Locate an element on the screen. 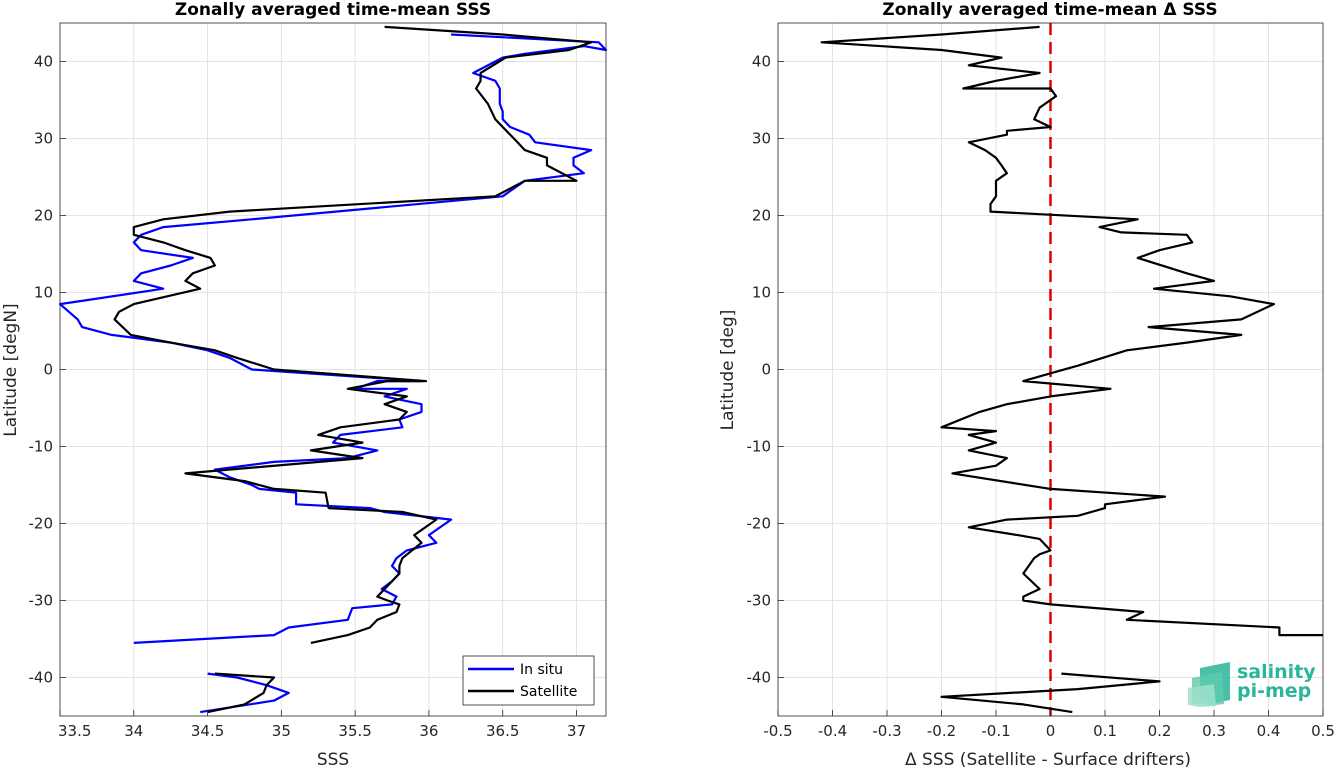  right-series-delta-sss-line is located at coordinates (1050, 693).